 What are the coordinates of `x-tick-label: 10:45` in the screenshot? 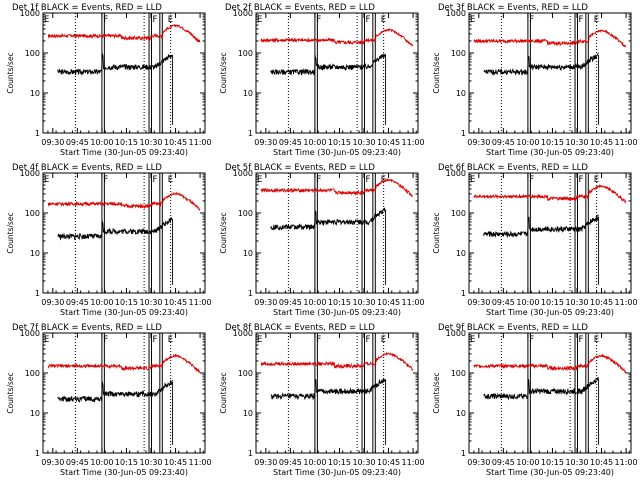 It's located at (601, 462).